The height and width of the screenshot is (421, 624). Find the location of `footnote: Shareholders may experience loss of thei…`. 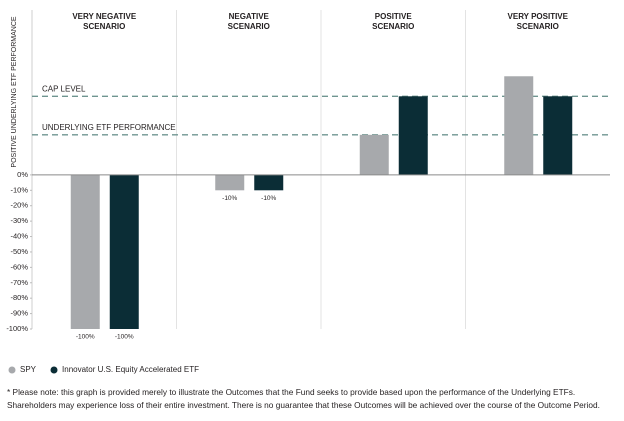

footnote: Shareholders may experience loss of thei… is located at coordinates (303, 405).